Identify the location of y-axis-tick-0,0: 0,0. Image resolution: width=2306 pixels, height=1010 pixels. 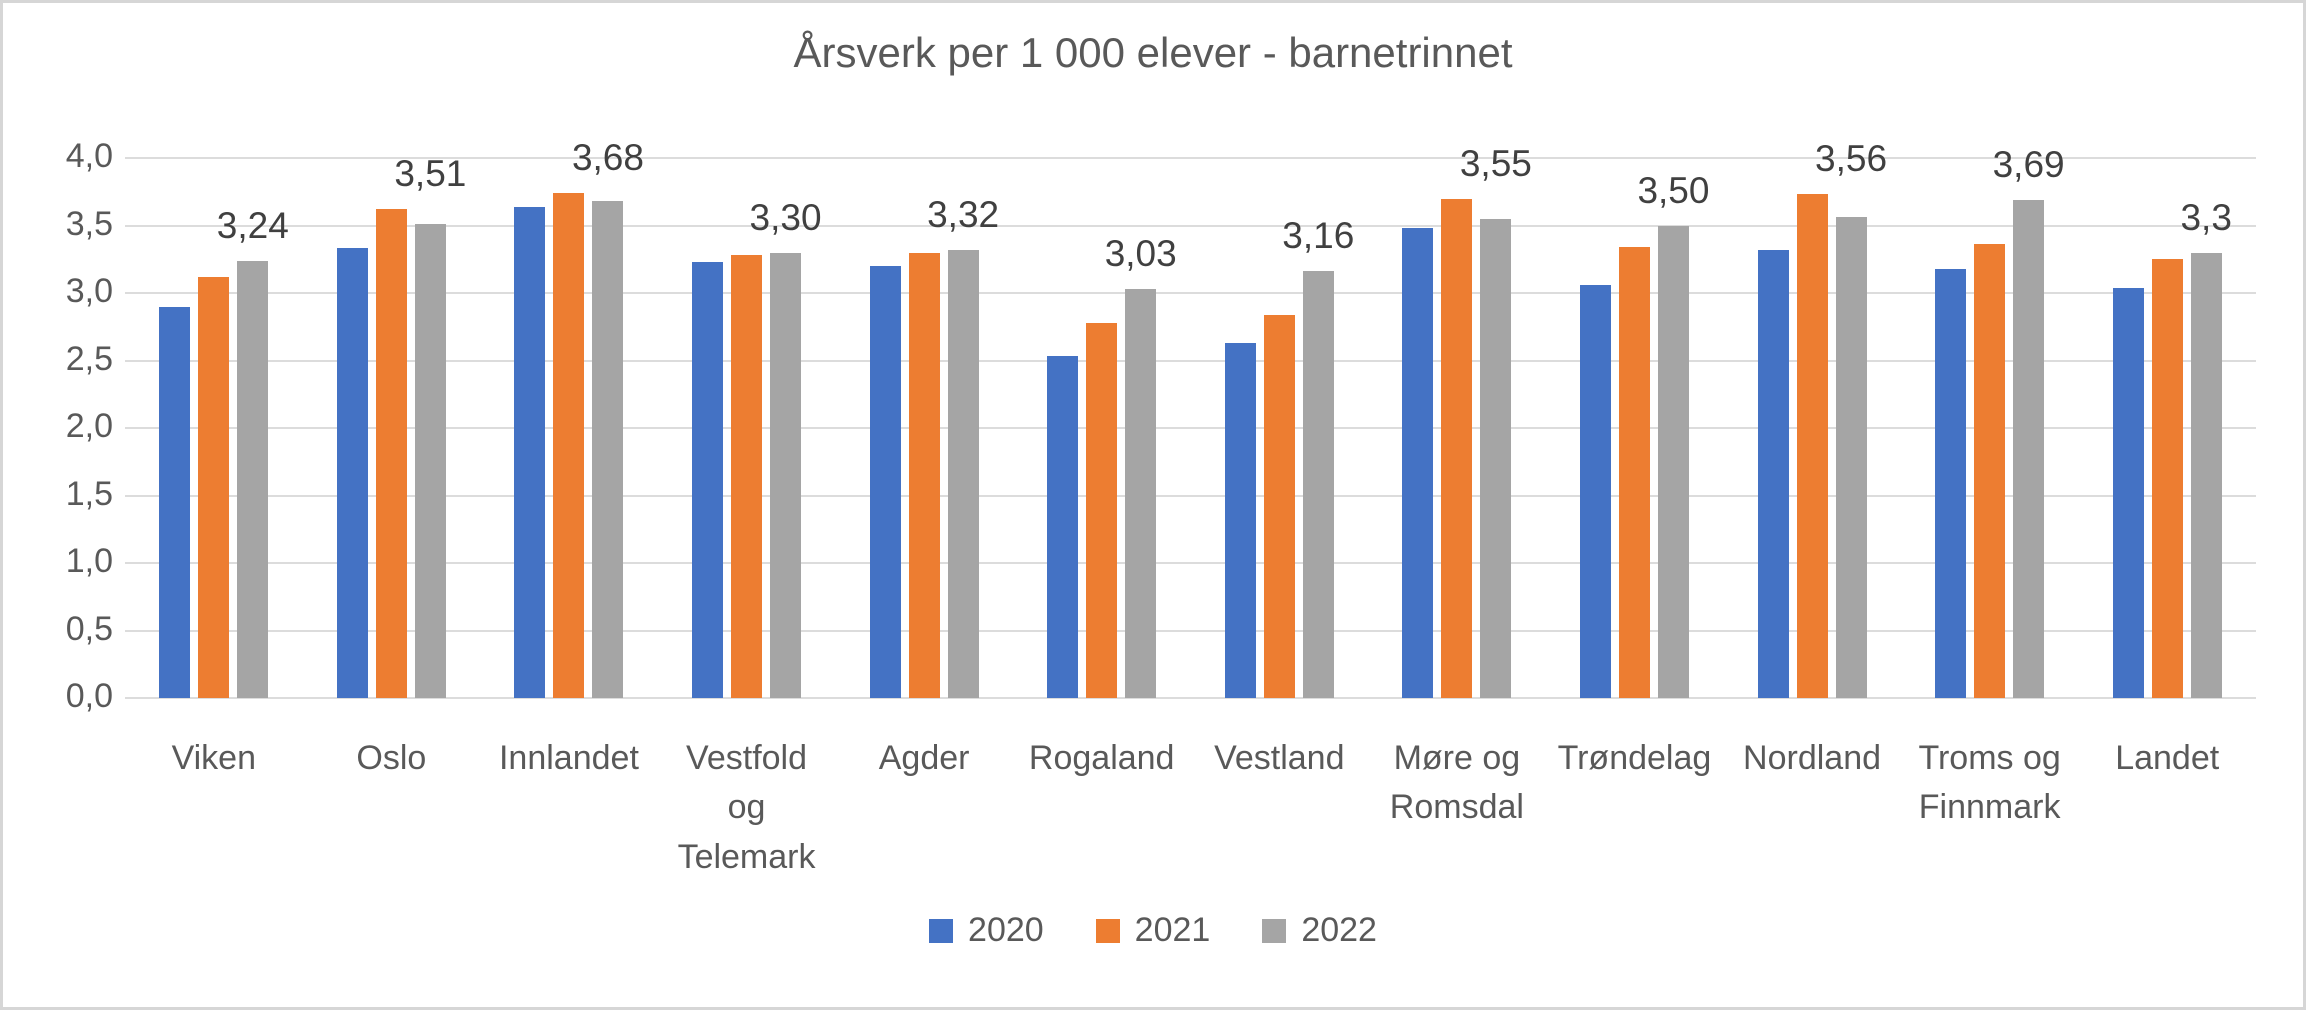
(89, 696).